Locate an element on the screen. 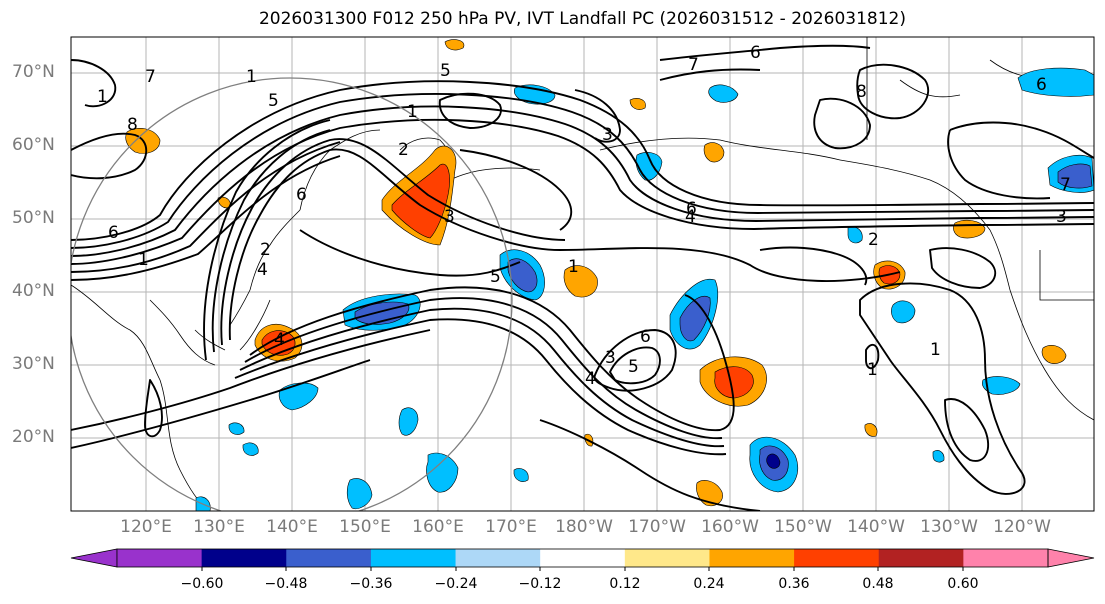 The image size is (1105, 604). lat-label-30n: 30°N is located at coordinates (33, 364).